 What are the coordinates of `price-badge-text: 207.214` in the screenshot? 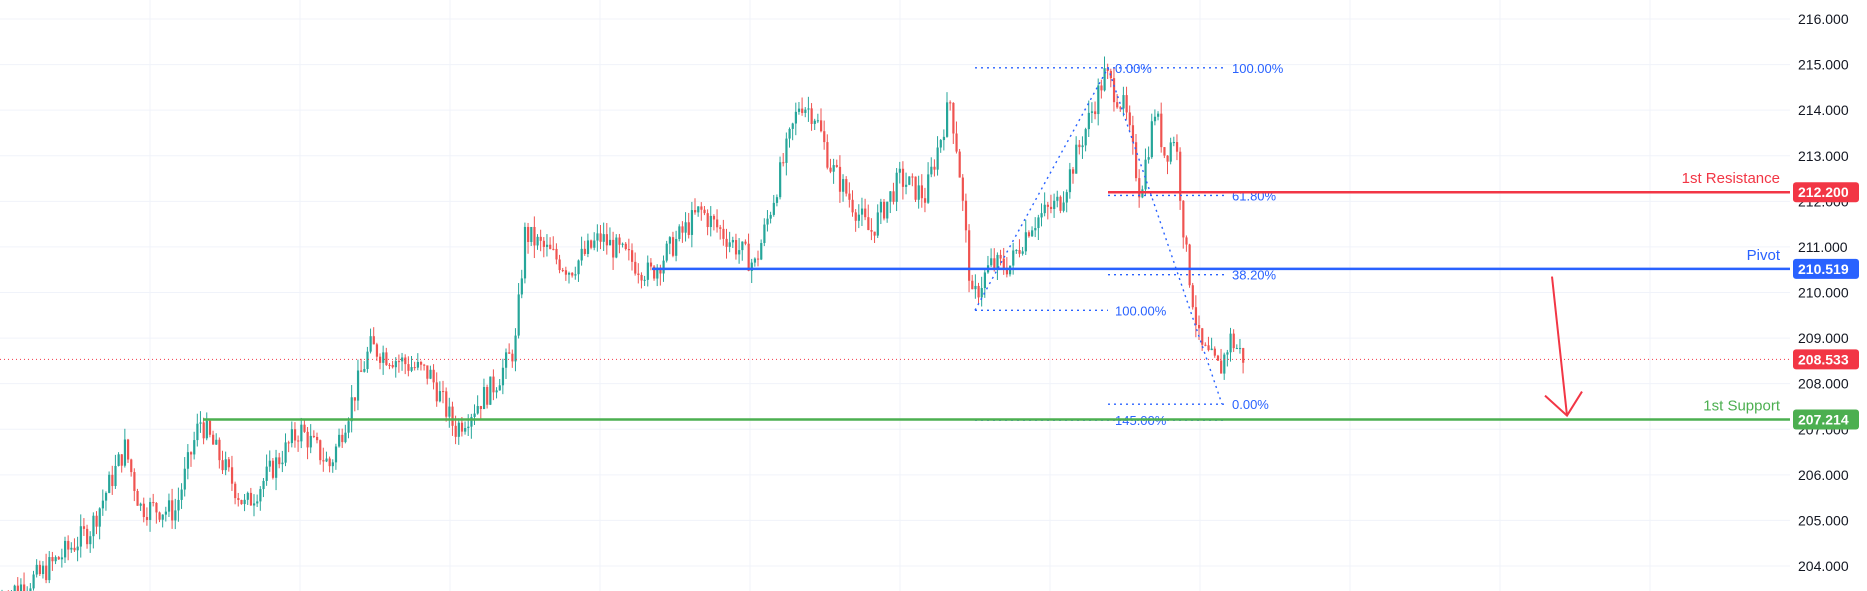 It's located at (1823, 419).